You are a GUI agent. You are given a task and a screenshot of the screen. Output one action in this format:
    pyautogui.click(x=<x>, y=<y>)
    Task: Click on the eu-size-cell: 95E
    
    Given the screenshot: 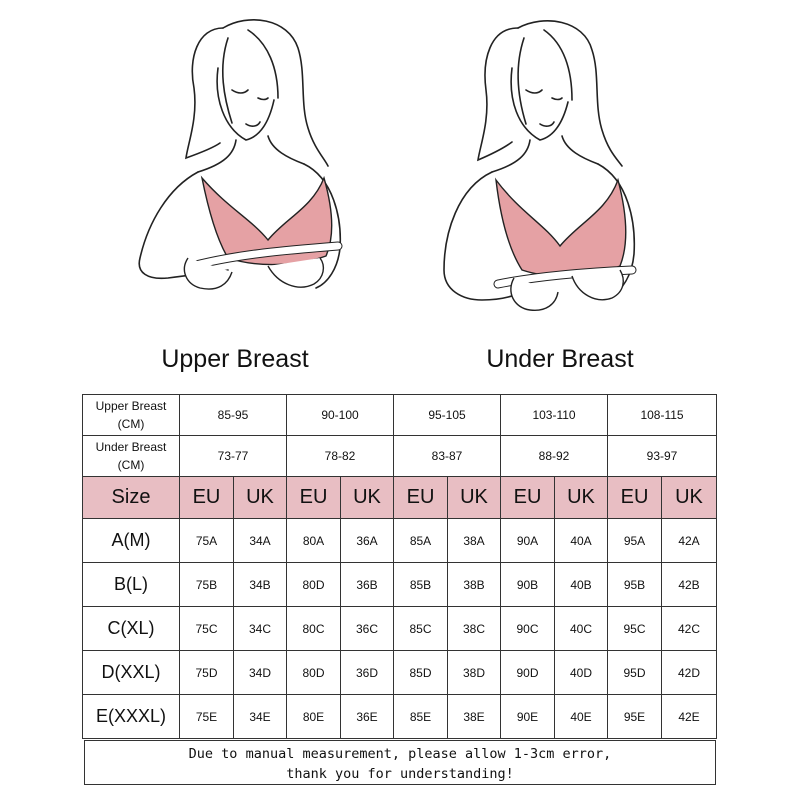 What is the action you would take?
    pyautogui.click(x=635, y=716)
    